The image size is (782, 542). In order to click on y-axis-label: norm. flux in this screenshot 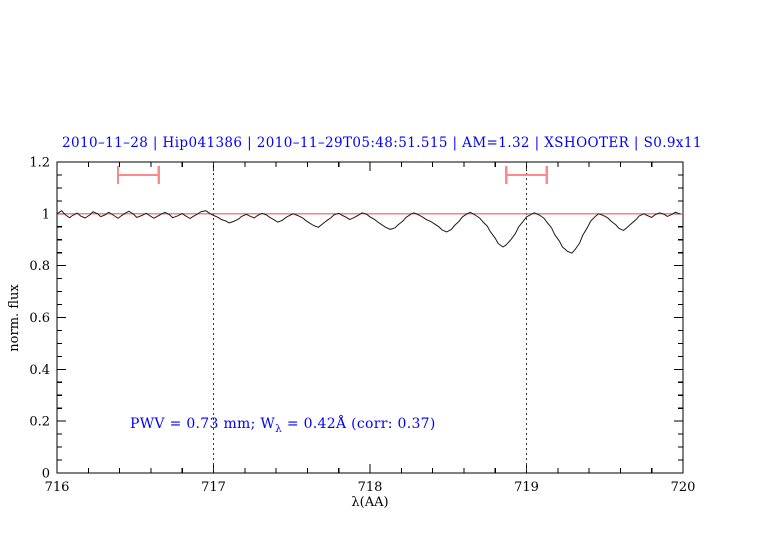, I will do `click(14, 318)`.